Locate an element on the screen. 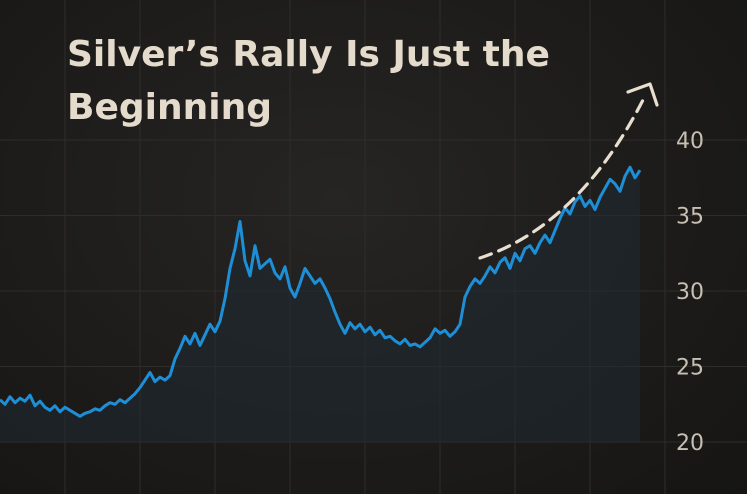  dashed-arrow-annotation is located at coordinates (568, 171).